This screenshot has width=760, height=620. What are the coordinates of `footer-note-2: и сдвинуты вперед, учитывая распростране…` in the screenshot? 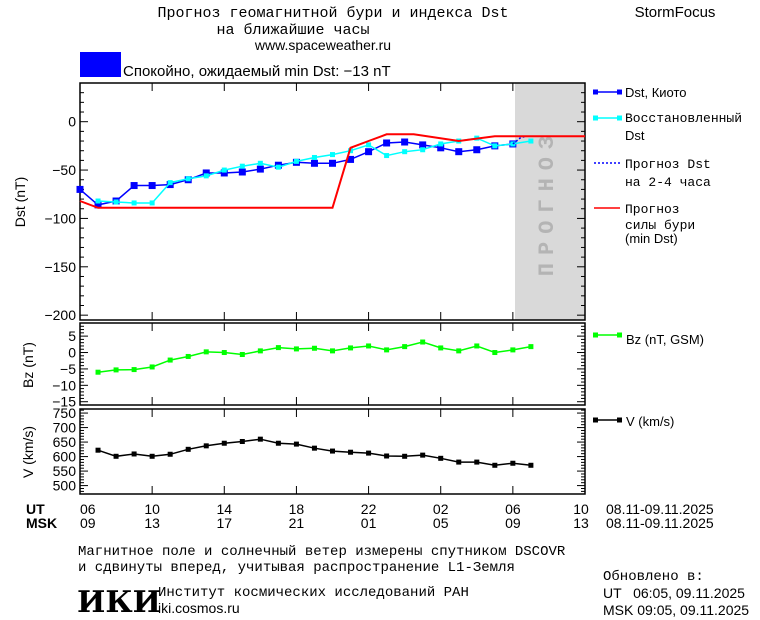 It's located at (296, 568).